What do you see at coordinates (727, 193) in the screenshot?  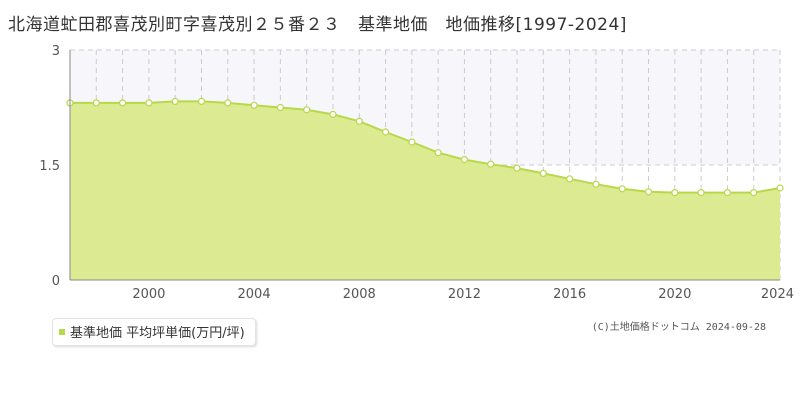 I see `data-point-2022` at bounding box center [727, 193].